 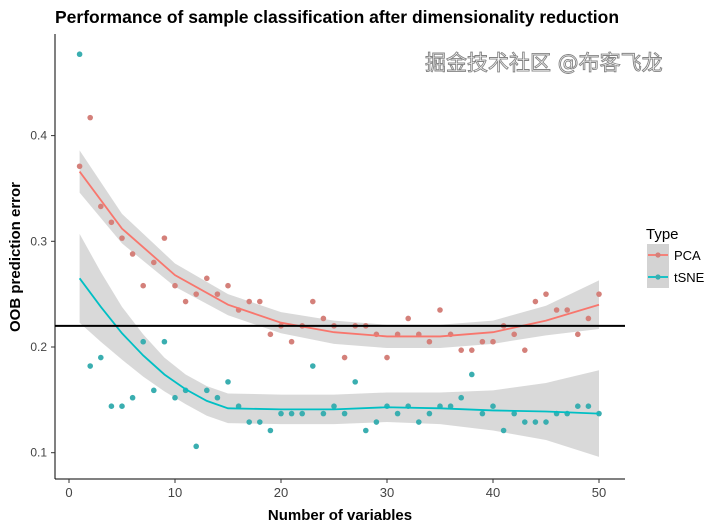 I want to click on legend-point-tsne, so click(x=658, y=277).